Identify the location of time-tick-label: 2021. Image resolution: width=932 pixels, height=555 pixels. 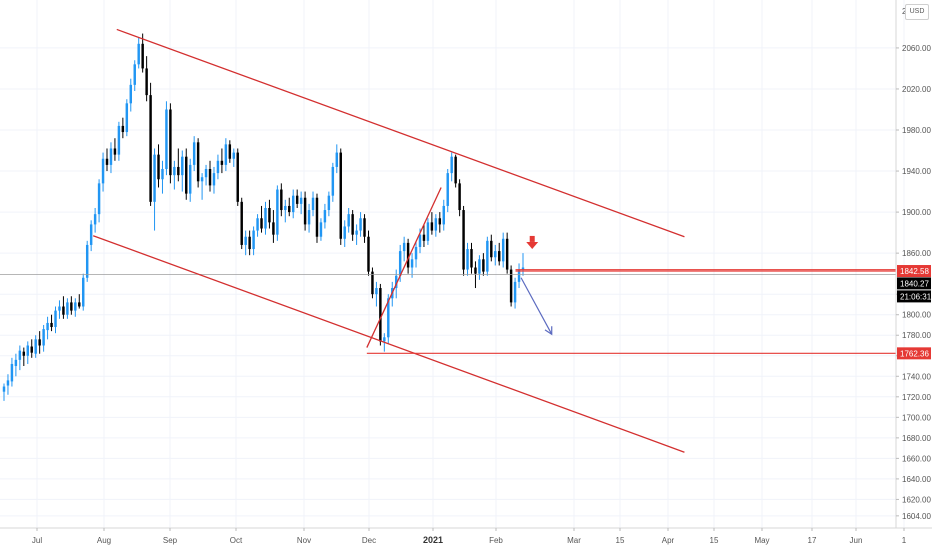
(433, 540).